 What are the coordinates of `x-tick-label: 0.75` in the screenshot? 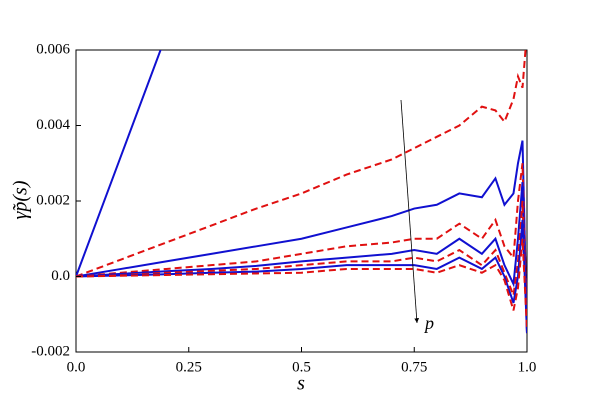 It's located at (414, 367).